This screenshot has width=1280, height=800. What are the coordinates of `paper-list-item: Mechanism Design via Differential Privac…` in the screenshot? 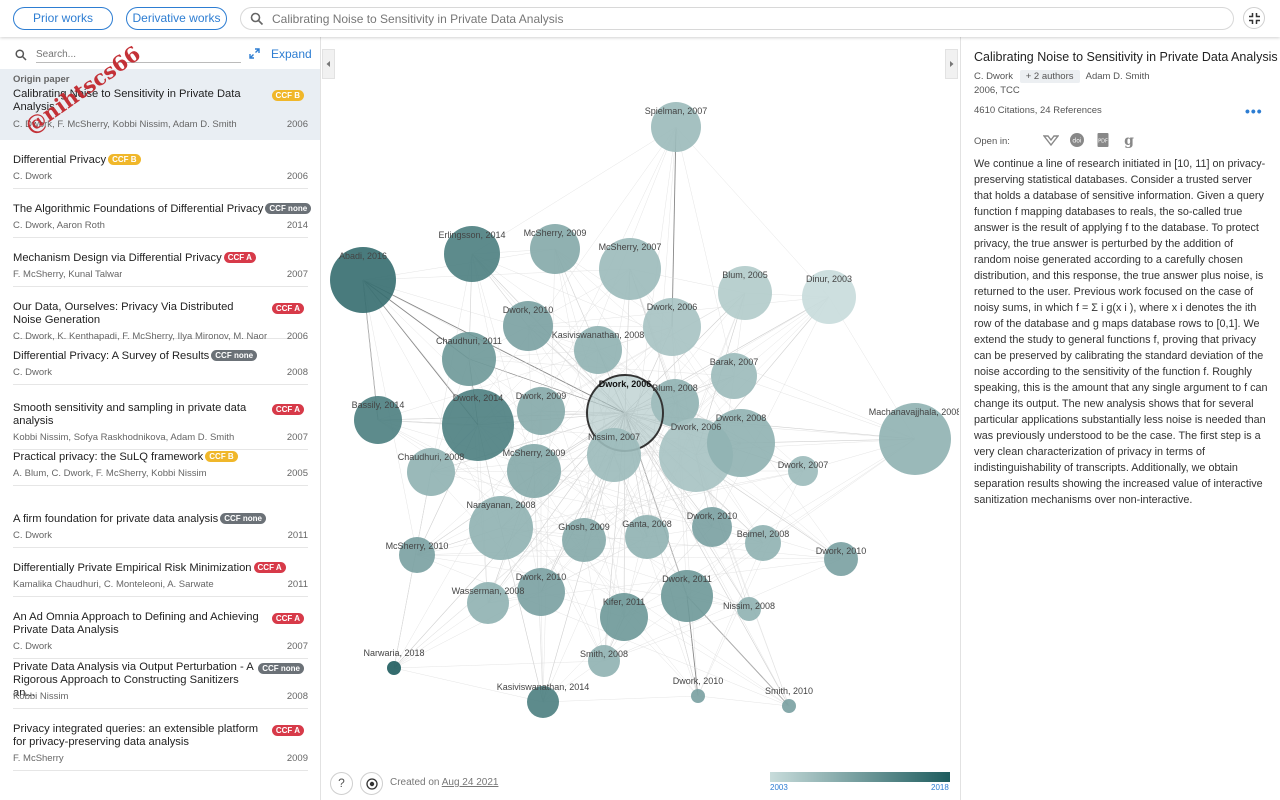 It's located at (160, 262).